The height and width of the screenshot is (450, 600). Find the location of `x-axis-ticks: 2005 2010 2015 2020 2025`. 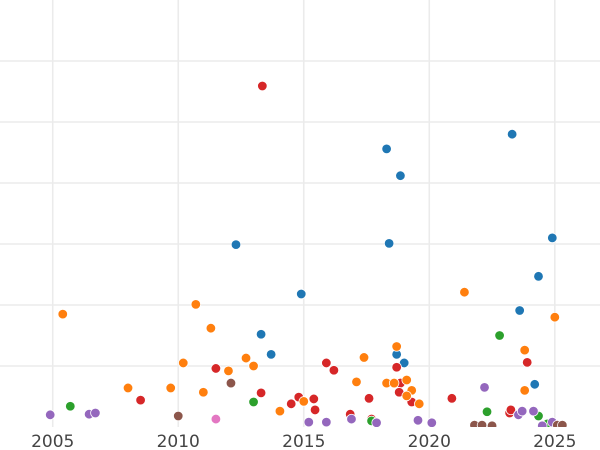

x-axis-ticks: 2005 2010 2015 2020 2025 is located at coordinates (303, 441).